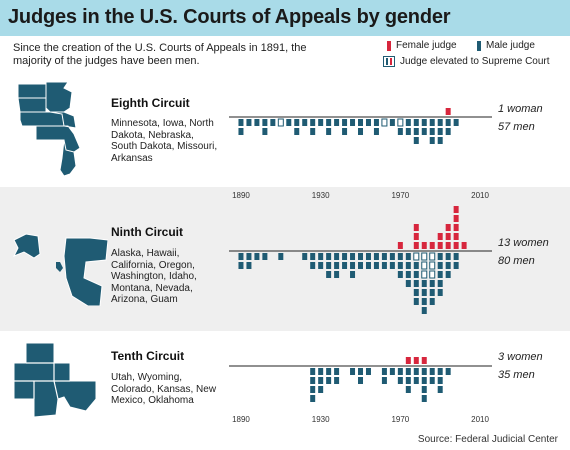 The width and height of the screenshot is (570, 450). Describe the element at coordinates (523, 243) in the screenshot. I see `ninth-women-count: 13 women` at that location.